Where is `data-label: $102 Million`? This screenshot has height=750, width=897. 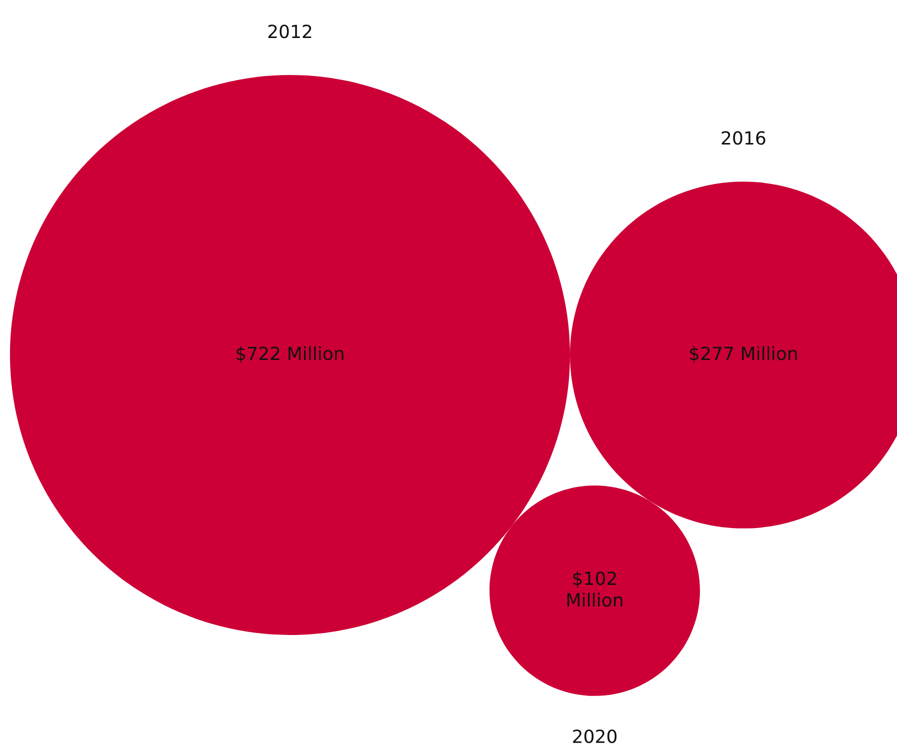 data-label: $102 Million is located at coordinates (594, 589).